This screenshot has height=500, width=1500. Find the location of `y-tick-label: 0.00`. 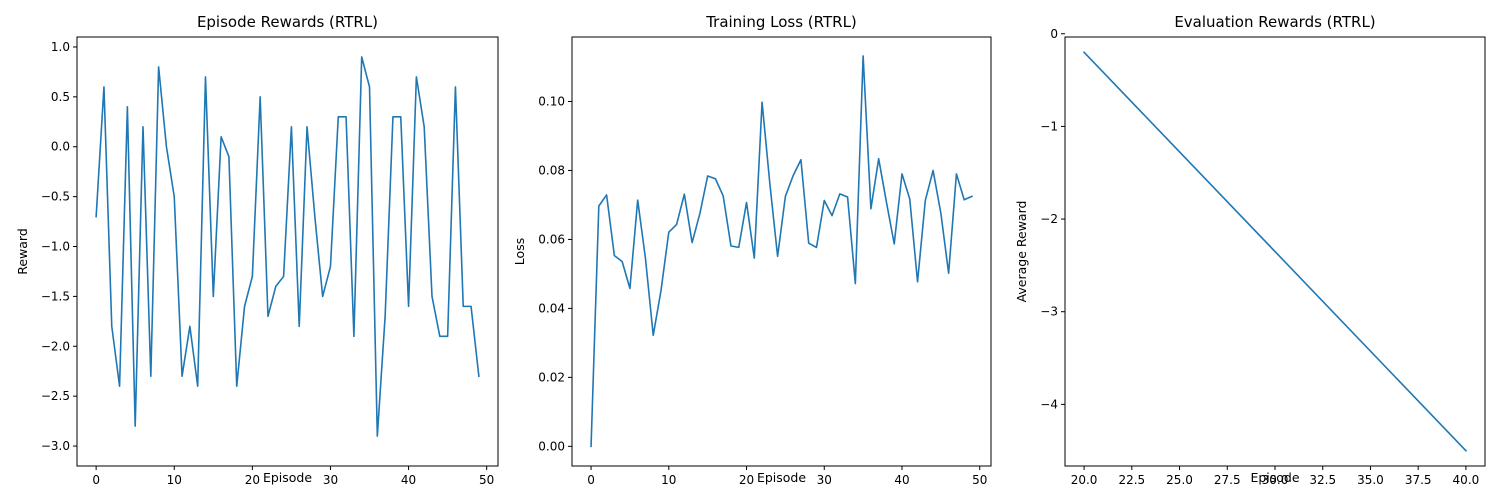

y-tick-label: 0.00 is located at coordinates (551, 446).